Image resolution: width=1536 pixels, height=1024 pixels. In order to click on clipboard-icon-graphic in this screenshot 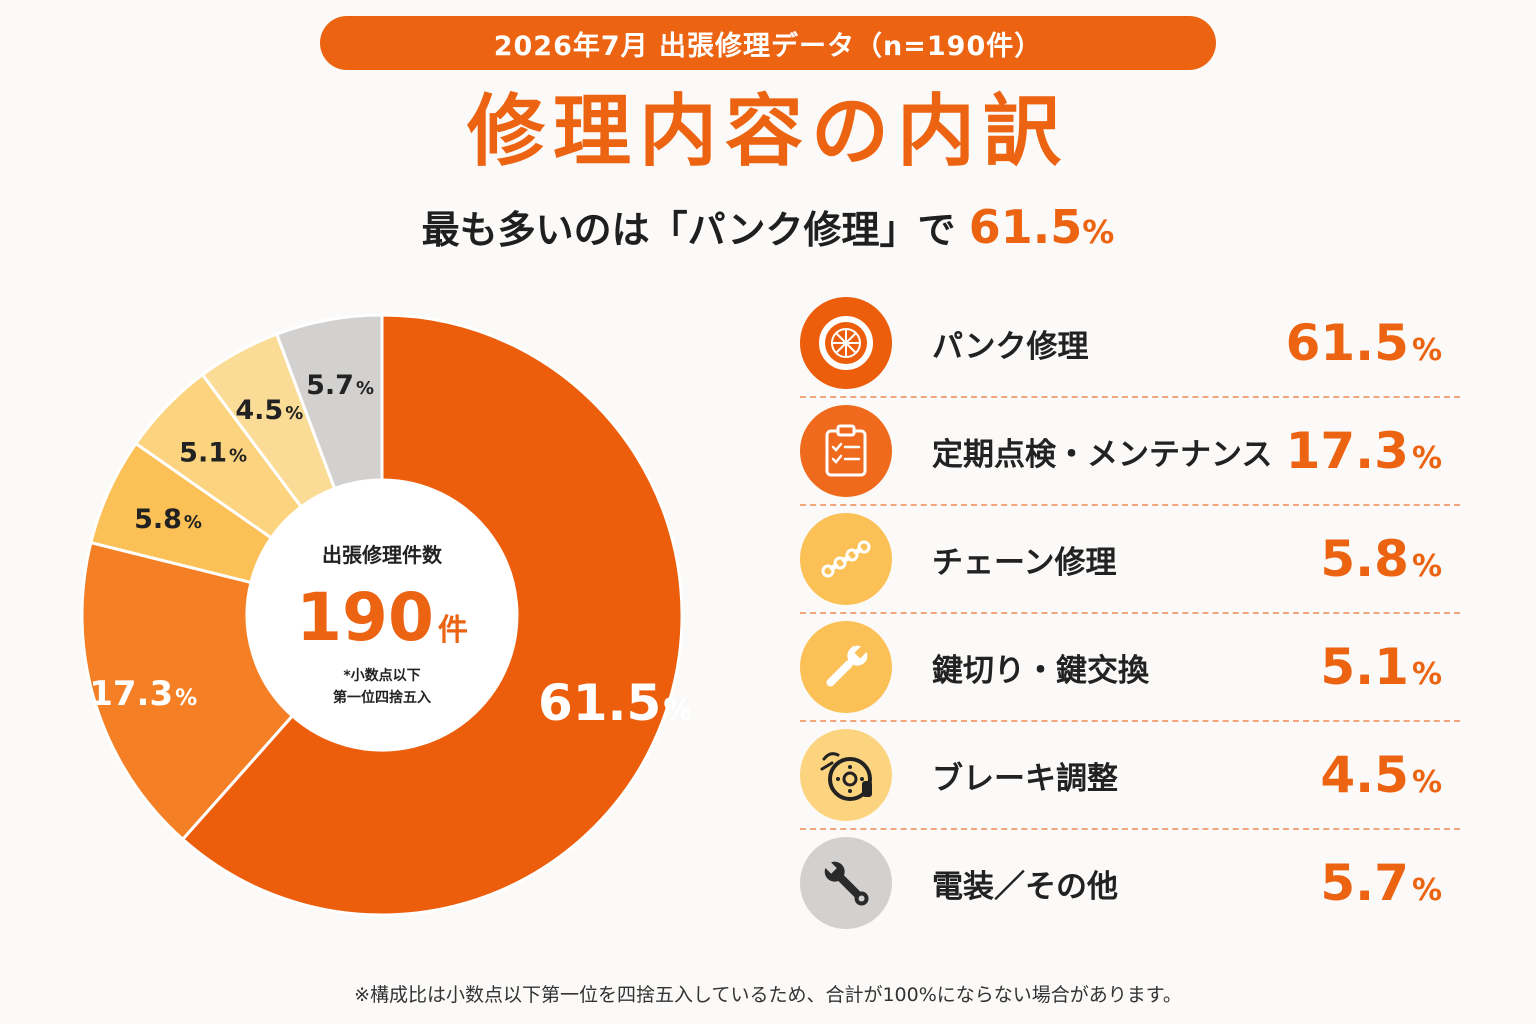, I will do `click(846, 450)`.